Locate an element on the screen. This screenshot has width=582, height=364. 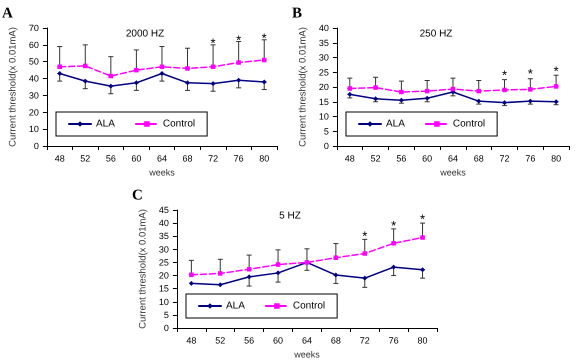
y-tick-label: 50 is located at coordinates (33, 61).